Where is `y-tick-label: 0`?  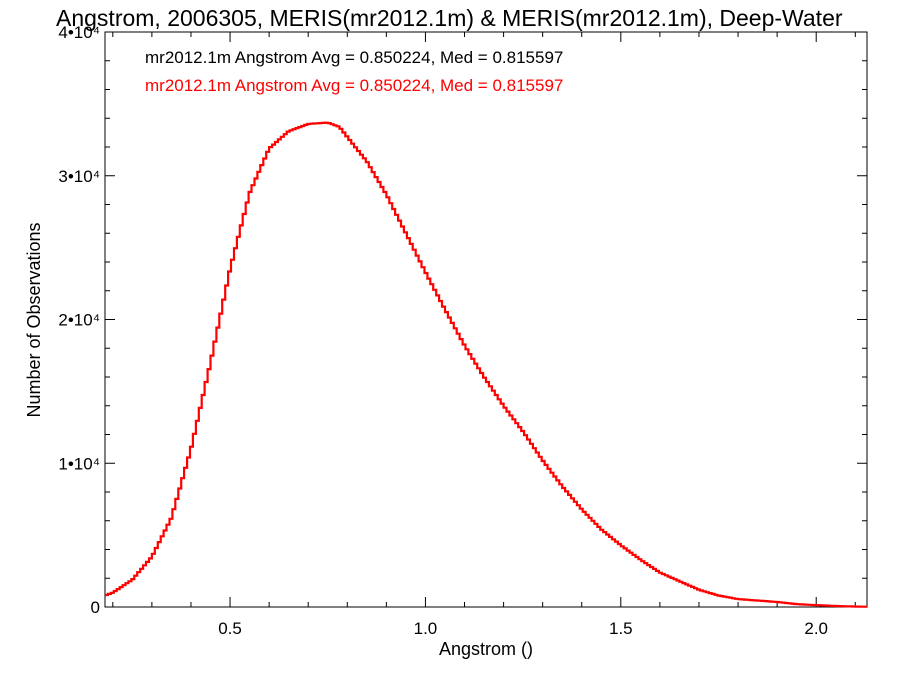 y-tick-label: 0 is located at coordinates (95, 607).